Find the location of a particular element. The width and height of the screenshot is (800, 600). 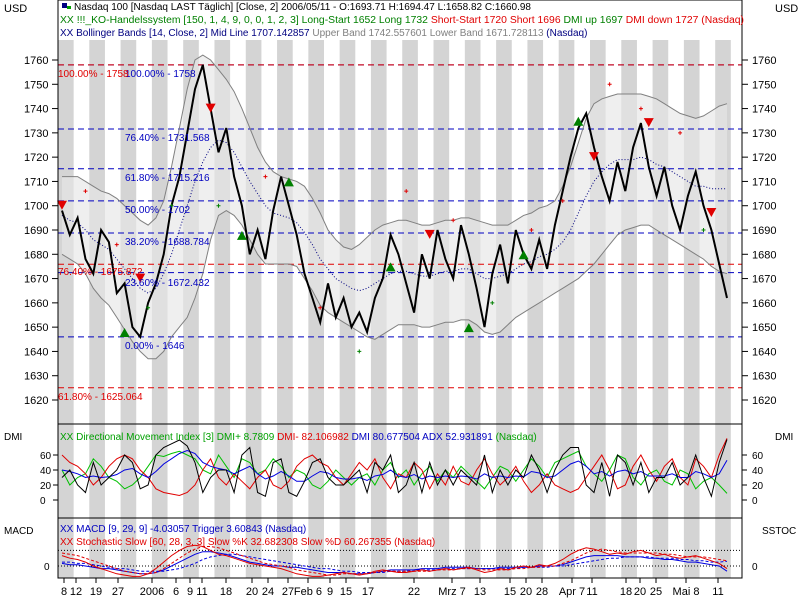

dmi-lines is located at coordinates (394, 468).